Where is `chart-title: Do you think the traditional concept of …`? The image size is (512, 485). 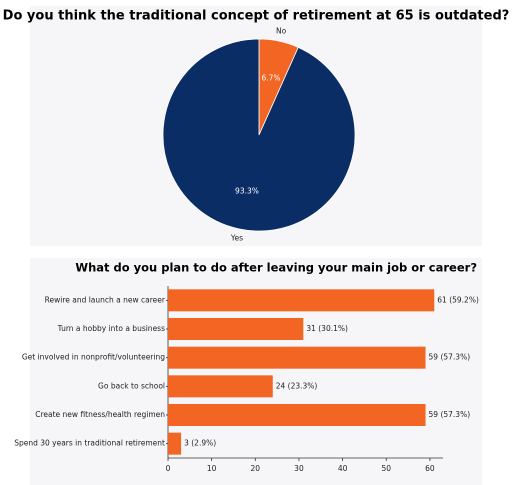
chart-title: Do you think the traditional concept of … is located at coordinates (256, 16).